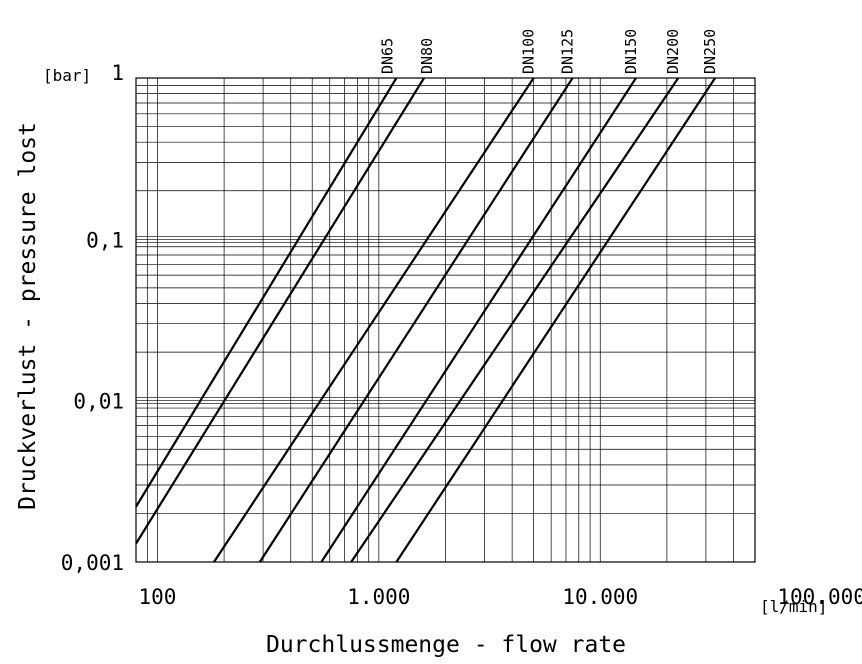 Image resolution: width=862 pixels, height=664 pixels. What do you see at coordinates (67, 75) in the screenshot?
I see `y-unit-label: [bar]` at bounding box center [67, 75].